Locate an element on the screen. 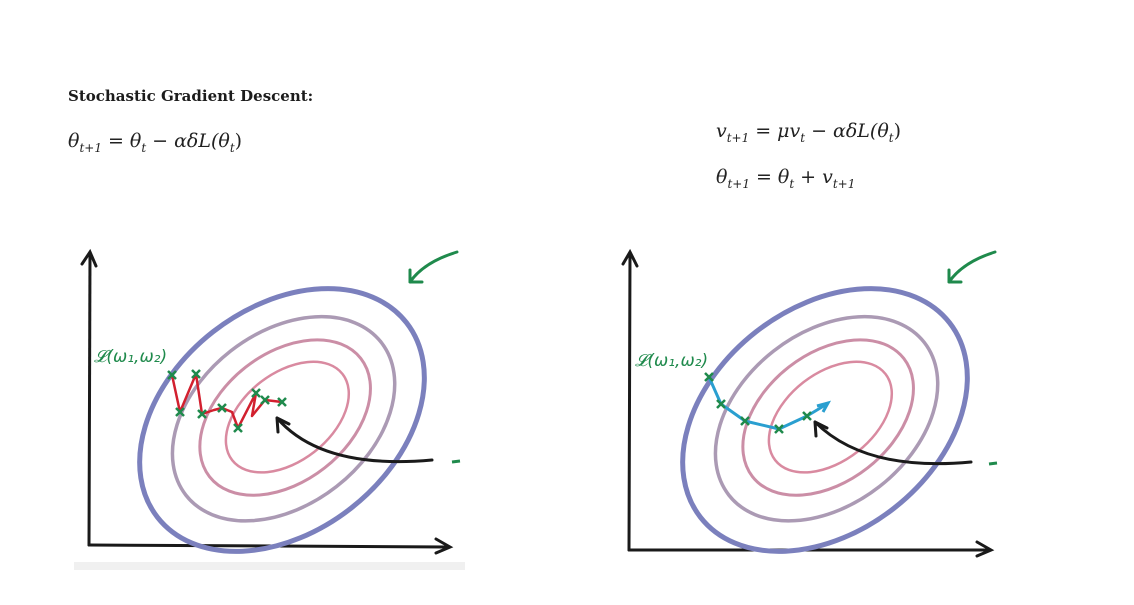  momentum-path-arrowhead is located at coordinates (824, 406).